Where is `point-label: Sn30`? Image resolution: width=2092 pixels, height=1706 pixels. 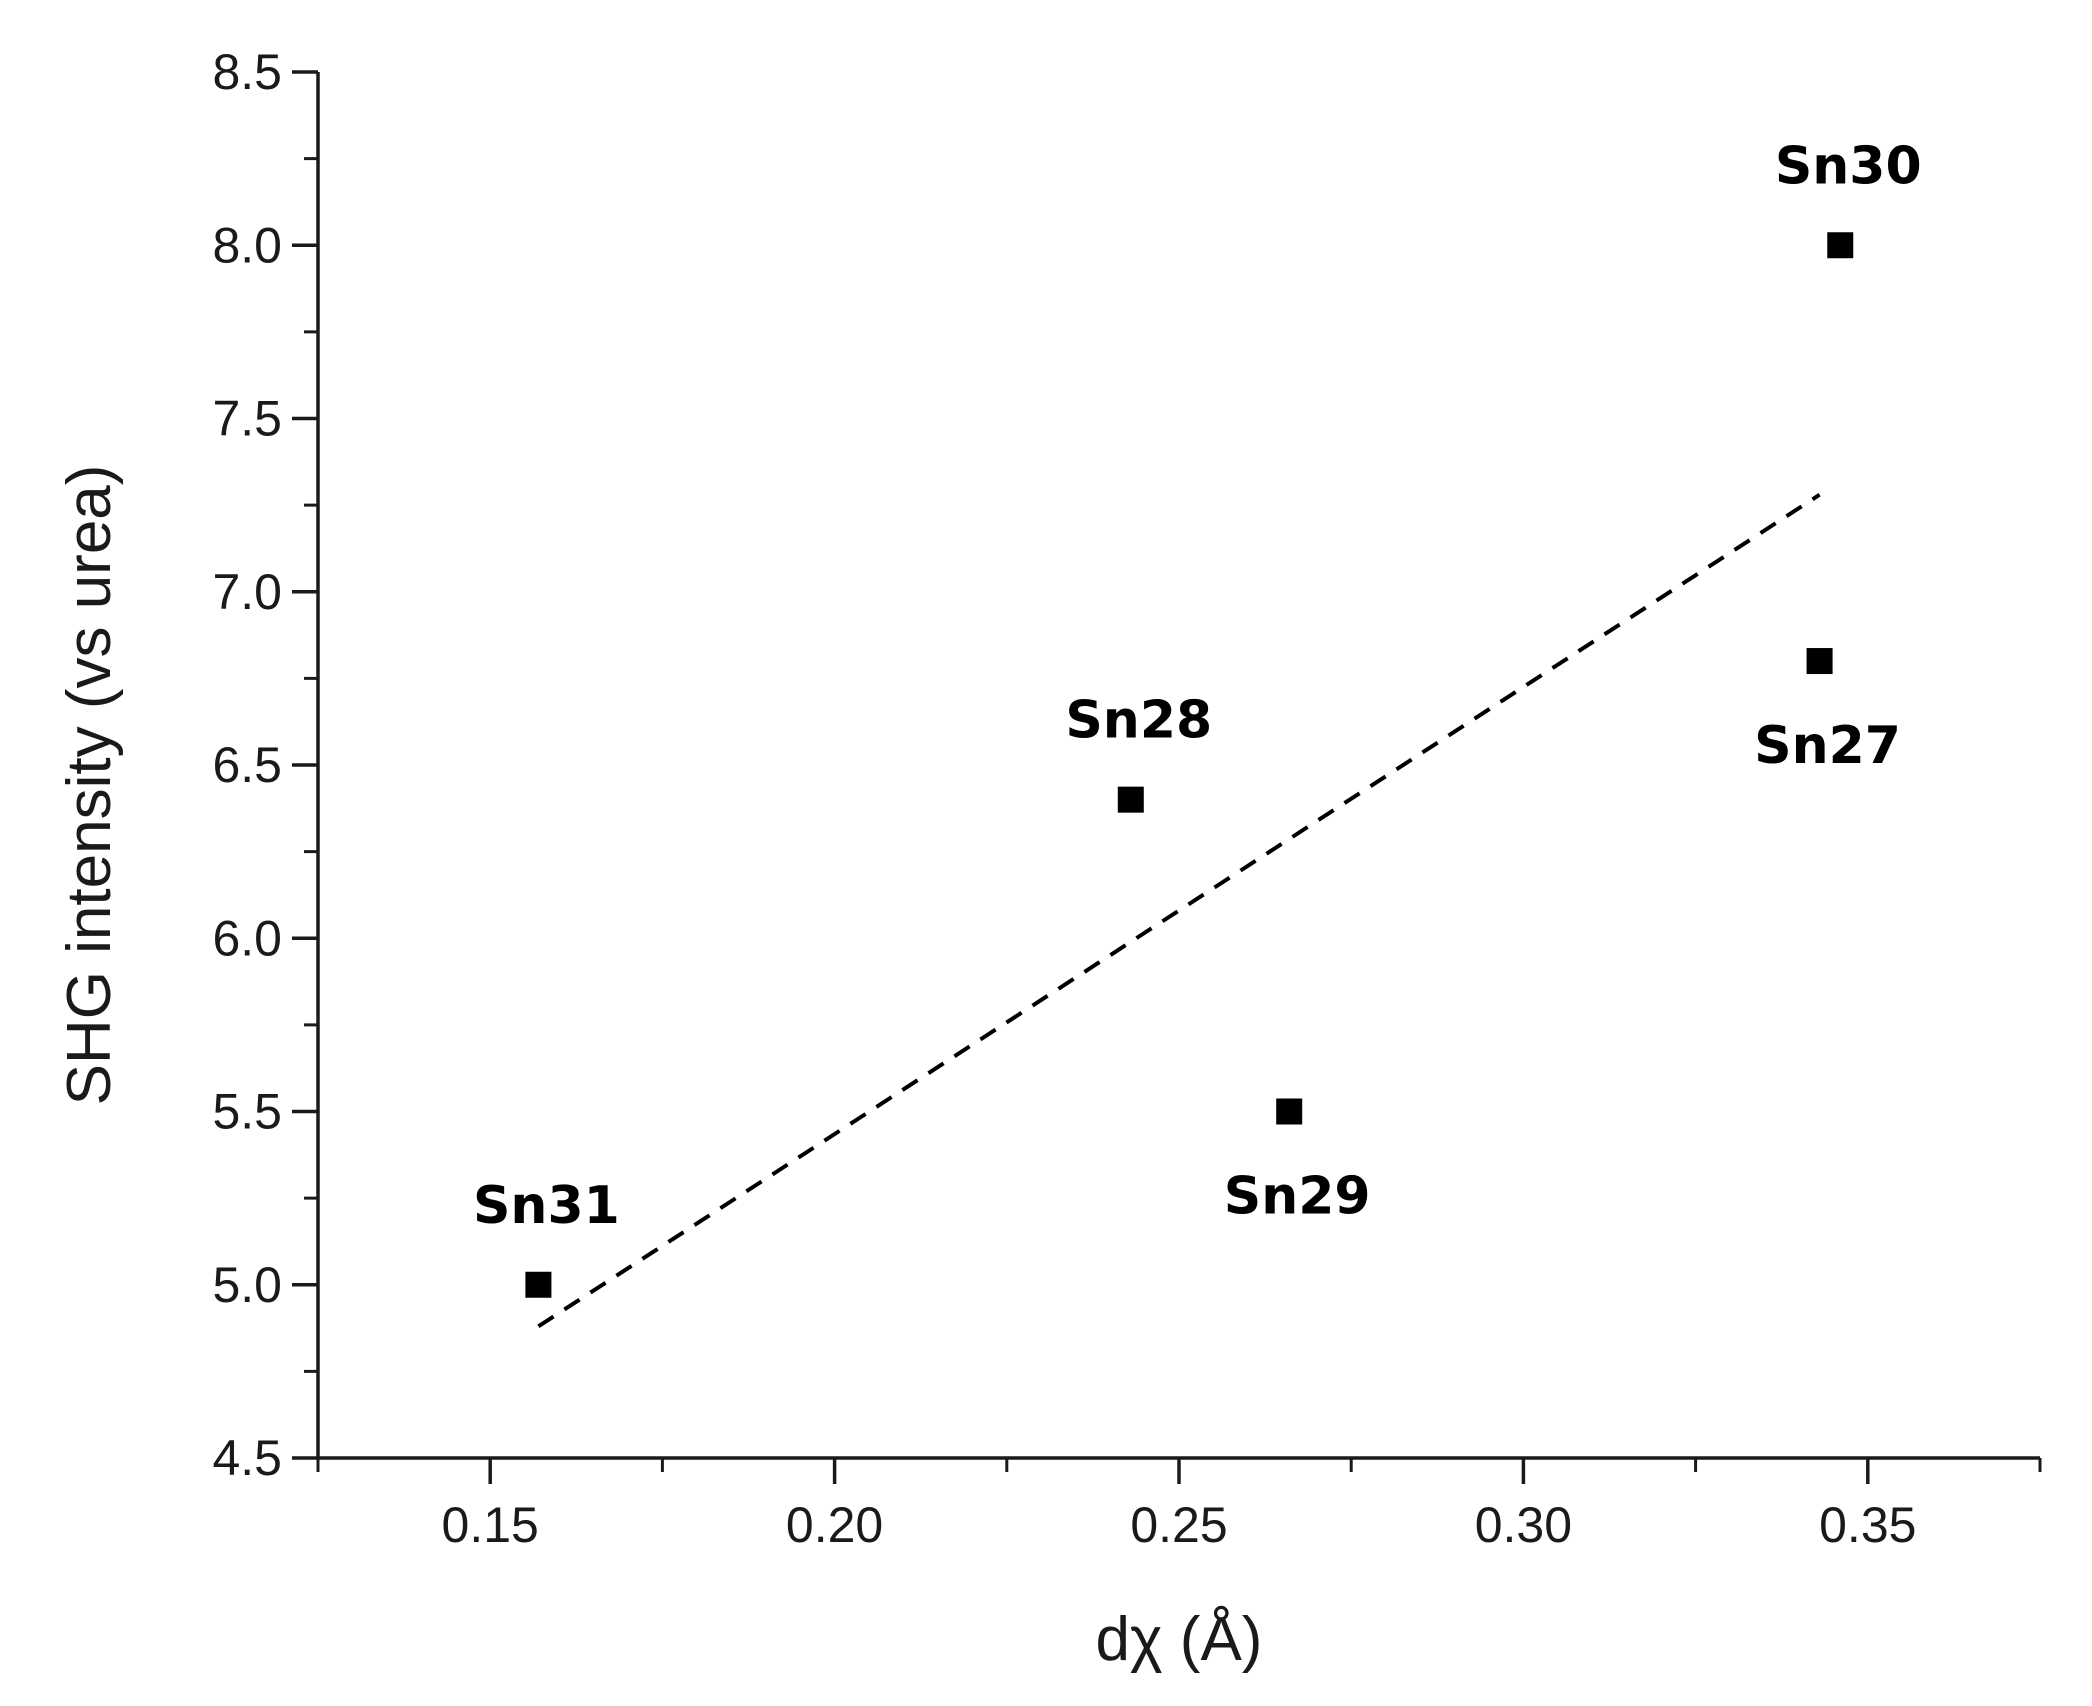 point-label: Sn30 is located at coordinates (1848, 166).